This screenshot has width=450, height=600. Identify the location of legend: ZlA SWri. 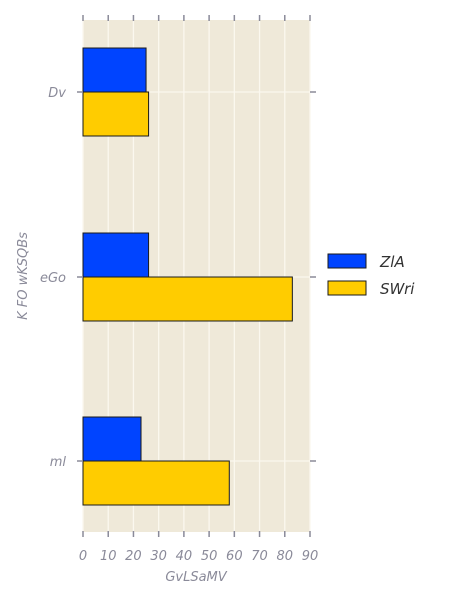
(371, 275).